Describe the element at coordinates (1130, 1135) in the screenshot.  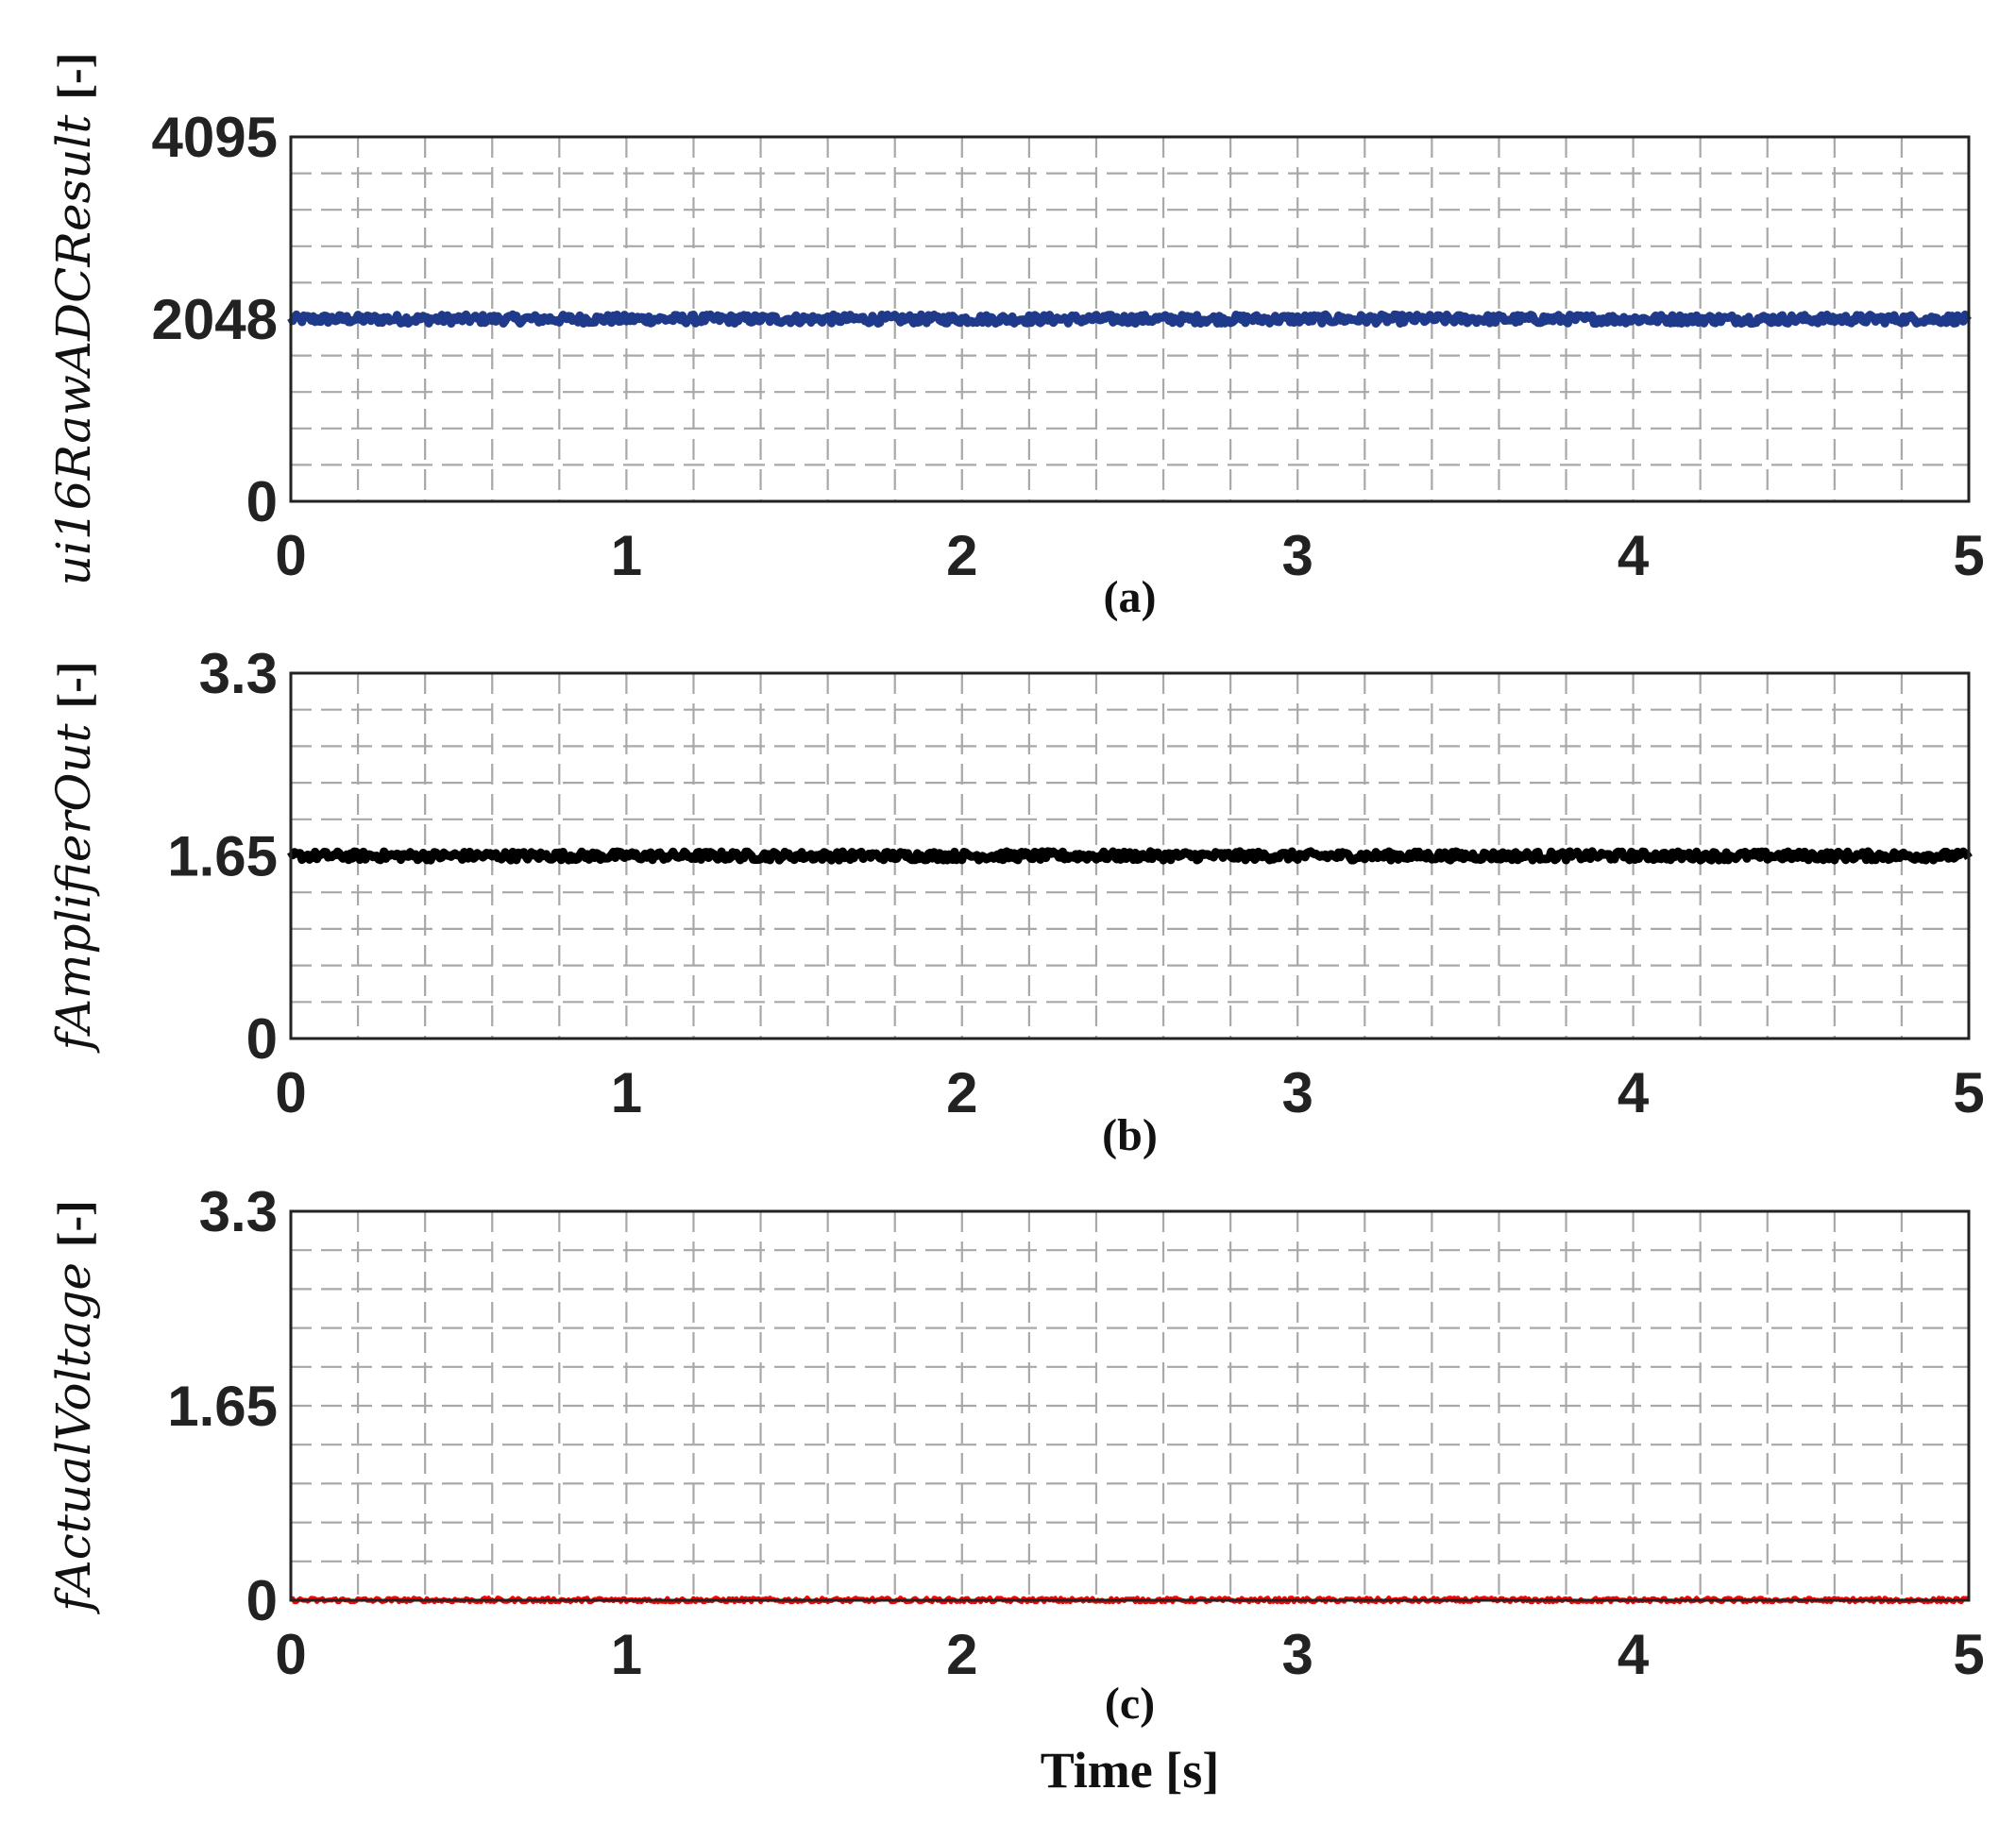
I see `panel-caption: (b)` at that location.